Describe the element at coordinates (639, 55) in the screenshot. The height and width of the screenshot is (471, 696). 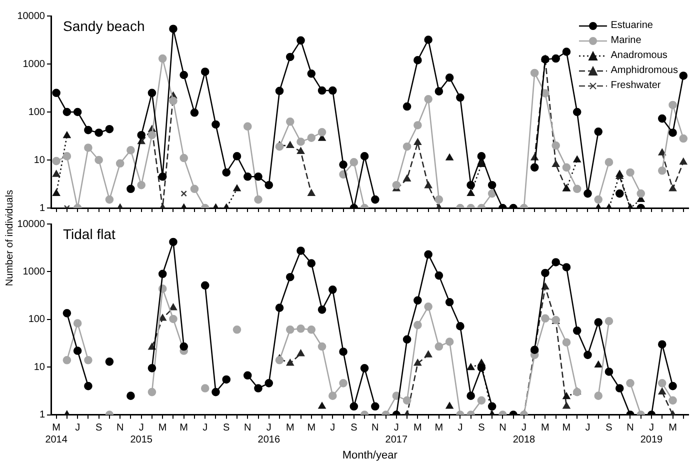
I see `legend-label: Anadromous` at that location.